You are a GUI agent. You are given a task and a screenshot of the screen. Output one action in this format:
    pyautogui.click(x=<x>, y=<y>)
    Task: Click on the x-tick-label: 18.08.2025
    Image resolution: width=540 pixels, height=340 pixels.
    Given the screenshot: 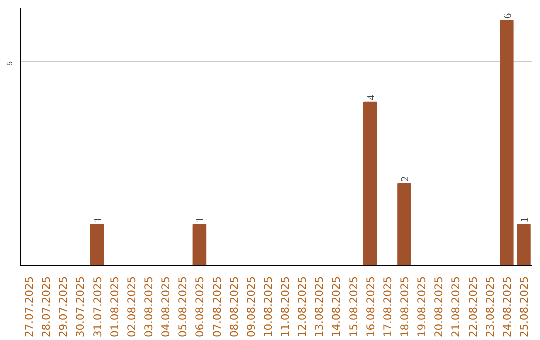 What is the action you would take?
    pyautogui.click(x=405, y=307)
    